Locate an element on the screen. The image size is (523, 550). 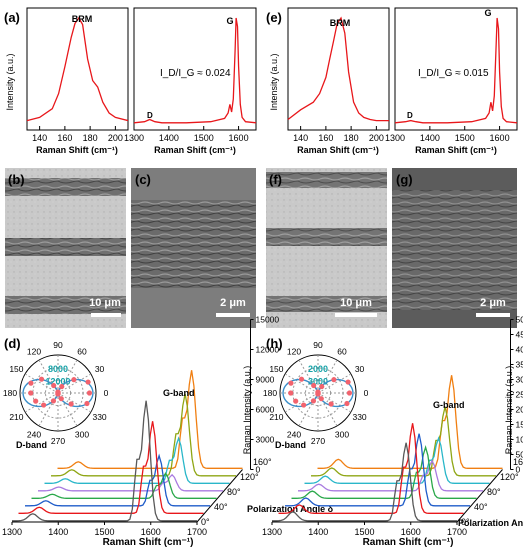
panel-label-b: (b) is located at coordinates (16, 179).